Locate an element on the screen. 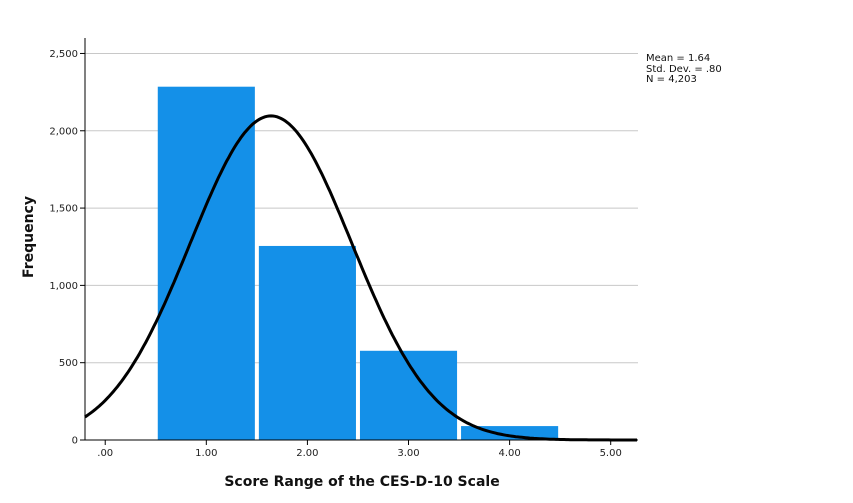  y-tick-label: 2,500 is located at coordinates (63, 54).